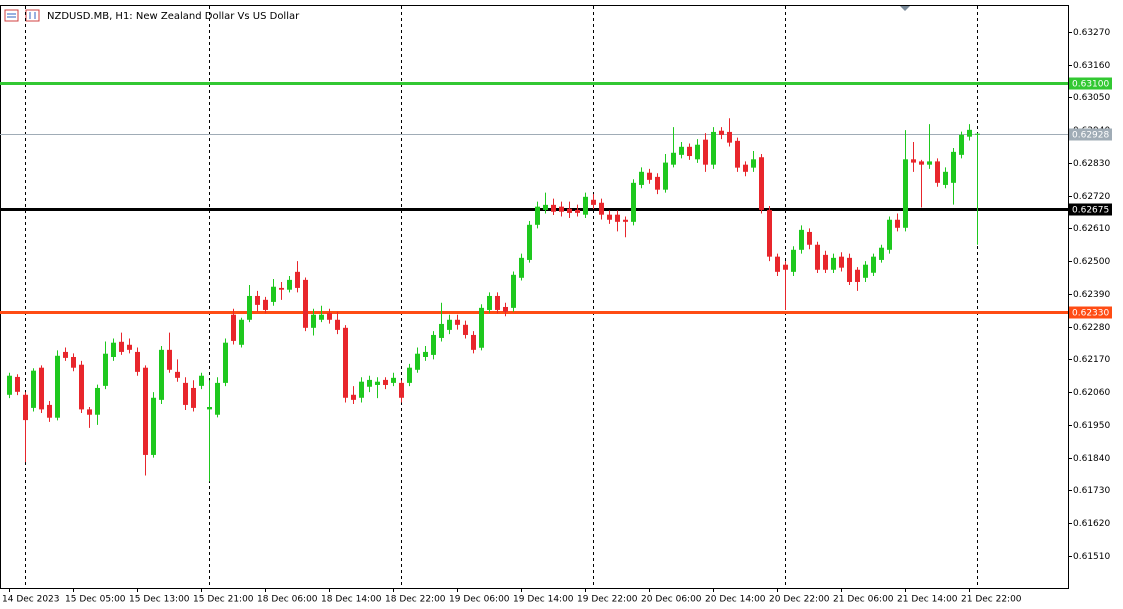 Image resolution: width=1123 pixels, height=609 pixels. I want to click on x-tick-label: 18 Dec 06:00, so click(287, 600).